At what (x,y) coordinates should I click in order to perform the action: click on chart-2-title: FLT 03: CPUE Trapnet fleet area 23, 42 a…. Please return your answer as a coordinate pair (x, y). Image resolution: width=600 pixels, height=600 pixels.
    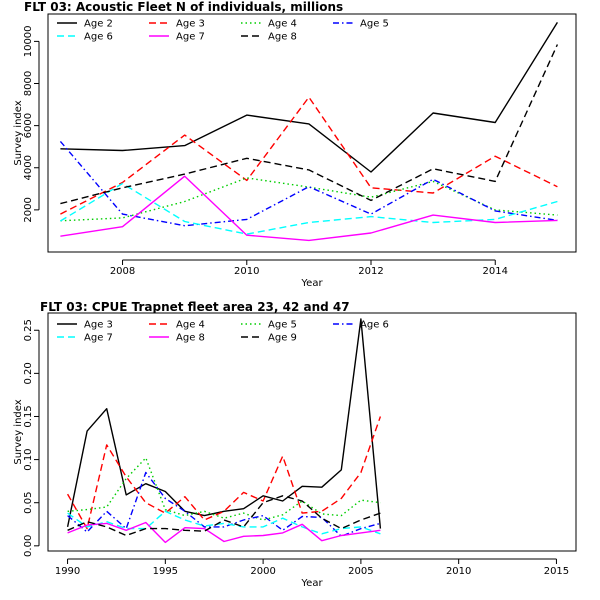
    Looking at the image, I should click on (195, 307).